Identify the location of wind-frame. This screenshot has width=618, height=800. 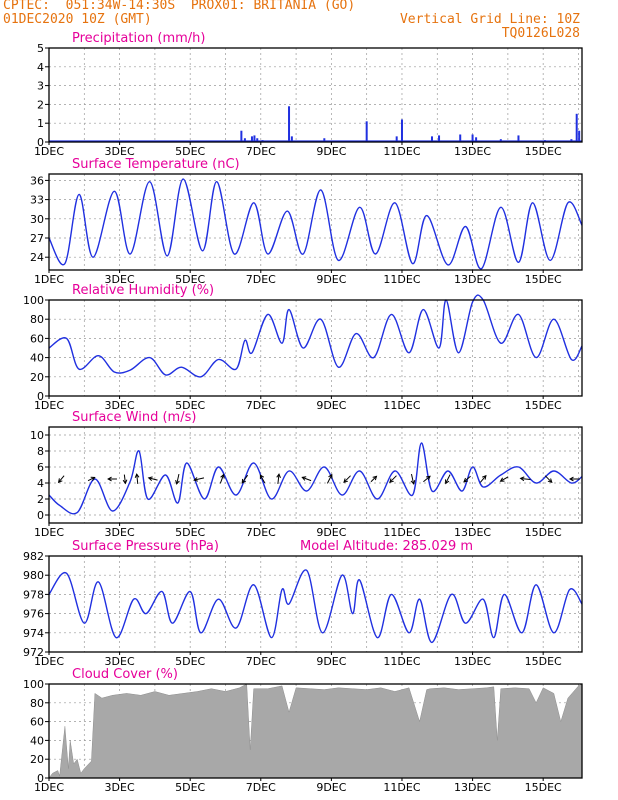
(315, 475).